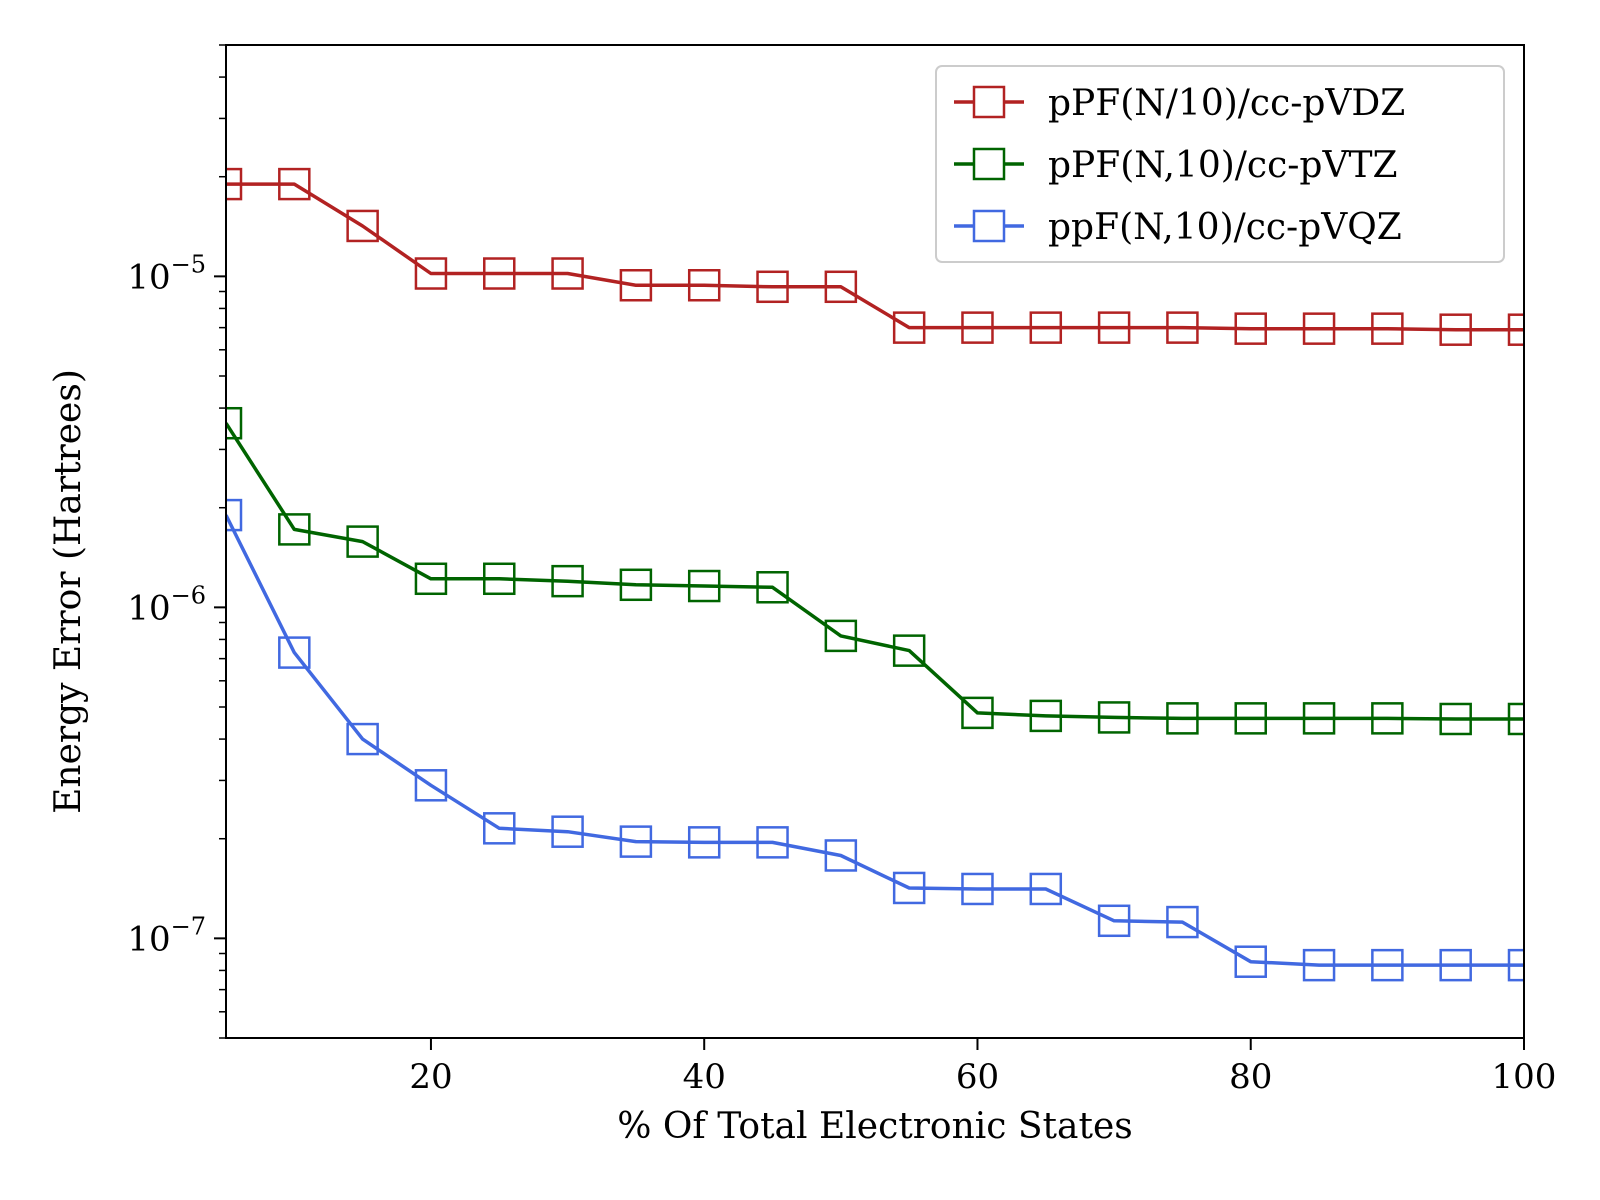  Describe the element at coordinates (1226, 103) in the screenshot. I see `legend-label: pPF(N/10)/cc-pVDZ` at that location.